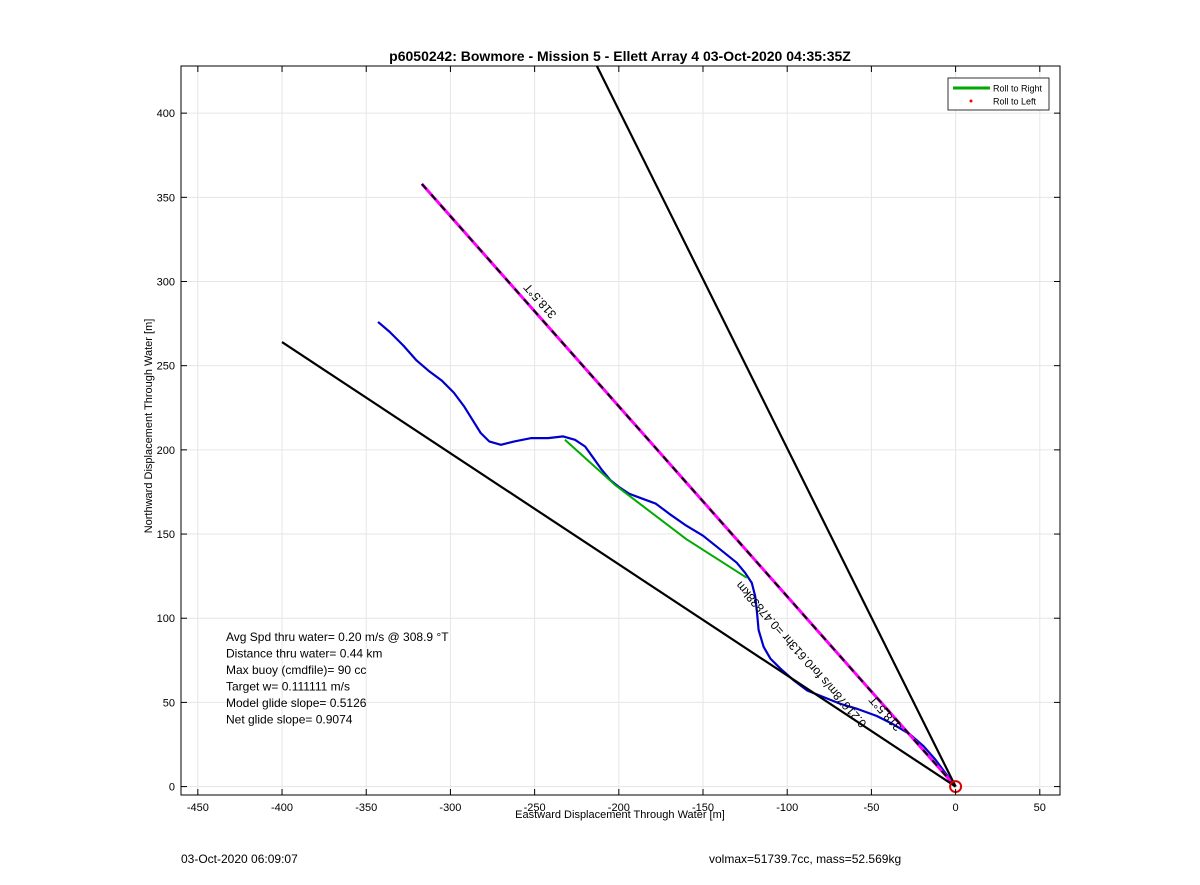  I want to click on legend: Roll to Right Roll to Left, so click(998, 94).